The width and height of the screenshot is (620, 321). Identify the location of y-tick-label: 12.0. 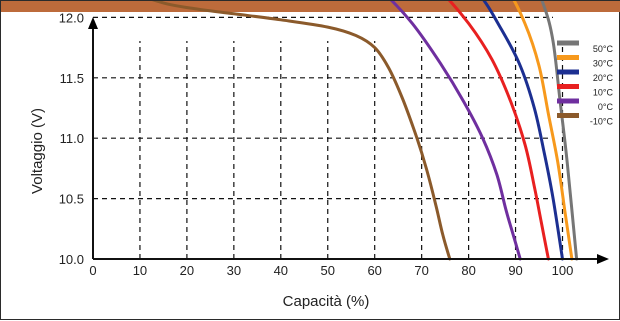
(71, 17).